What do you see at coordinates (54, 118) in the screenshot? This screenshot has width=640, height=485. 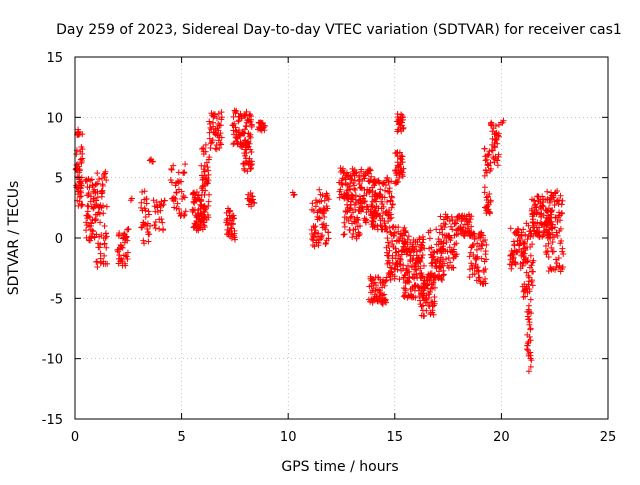 I see `y-tick-label: 10` at bounding box center [54, 118].